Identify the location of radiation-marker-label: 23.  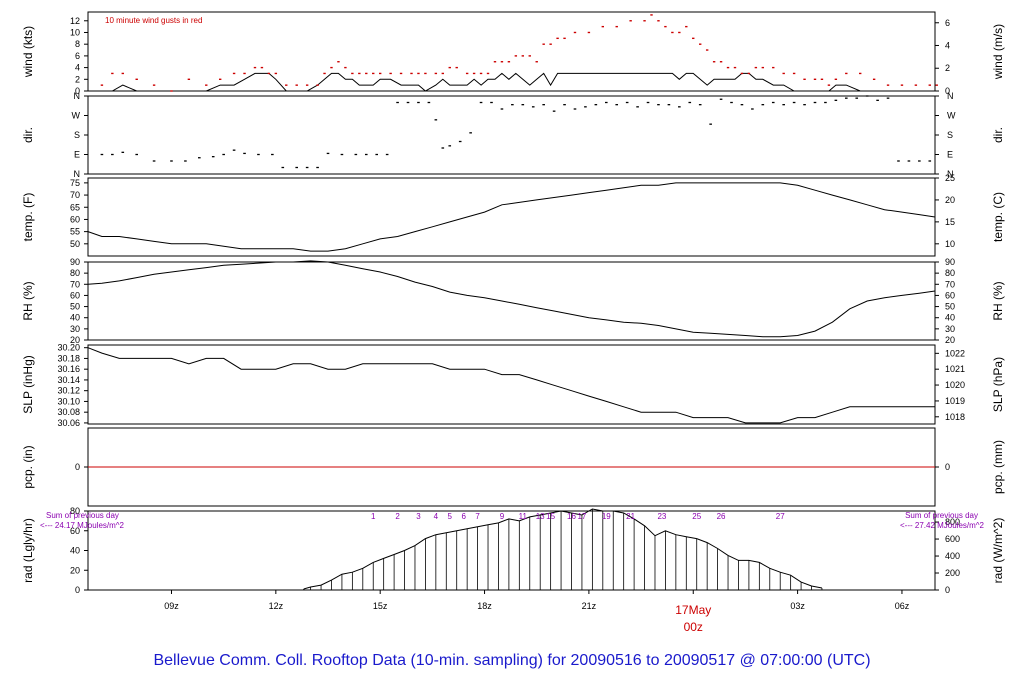
(661, 516).